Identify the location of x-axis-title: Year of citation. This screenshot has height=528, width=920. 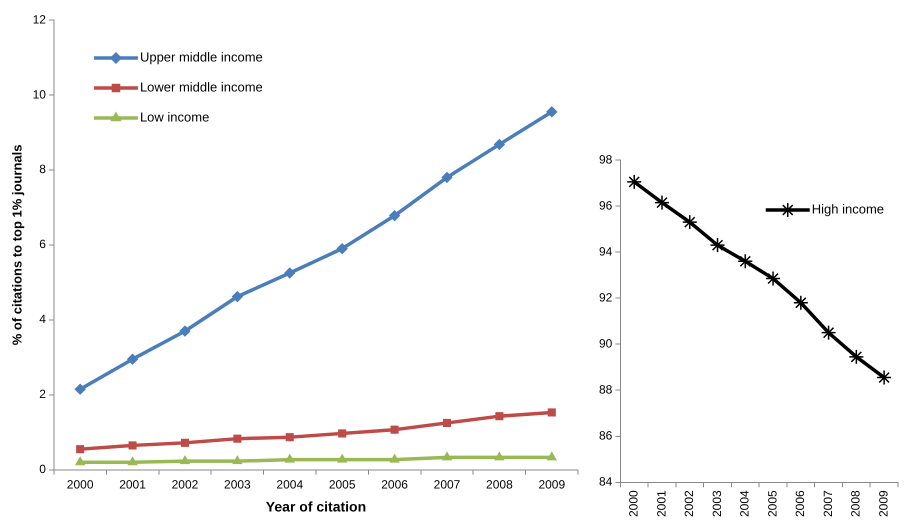
(316, 506).